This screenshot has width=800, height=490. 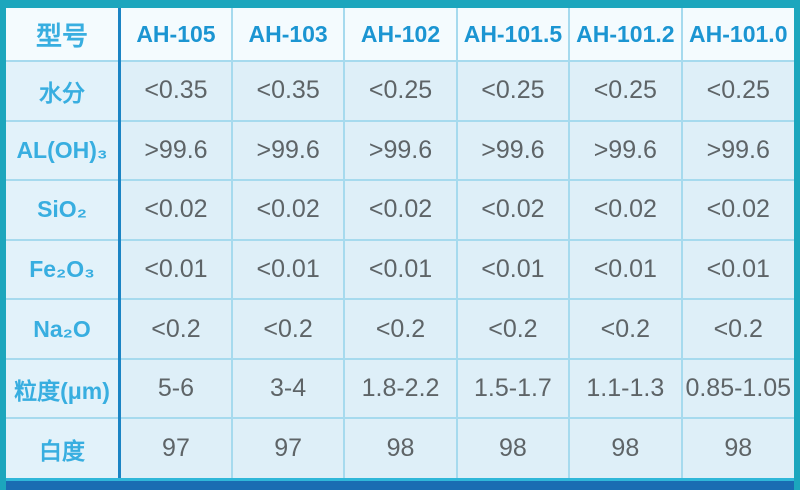 I want to click on row-header: Fe₂O₃, so click(x=63, y=269).